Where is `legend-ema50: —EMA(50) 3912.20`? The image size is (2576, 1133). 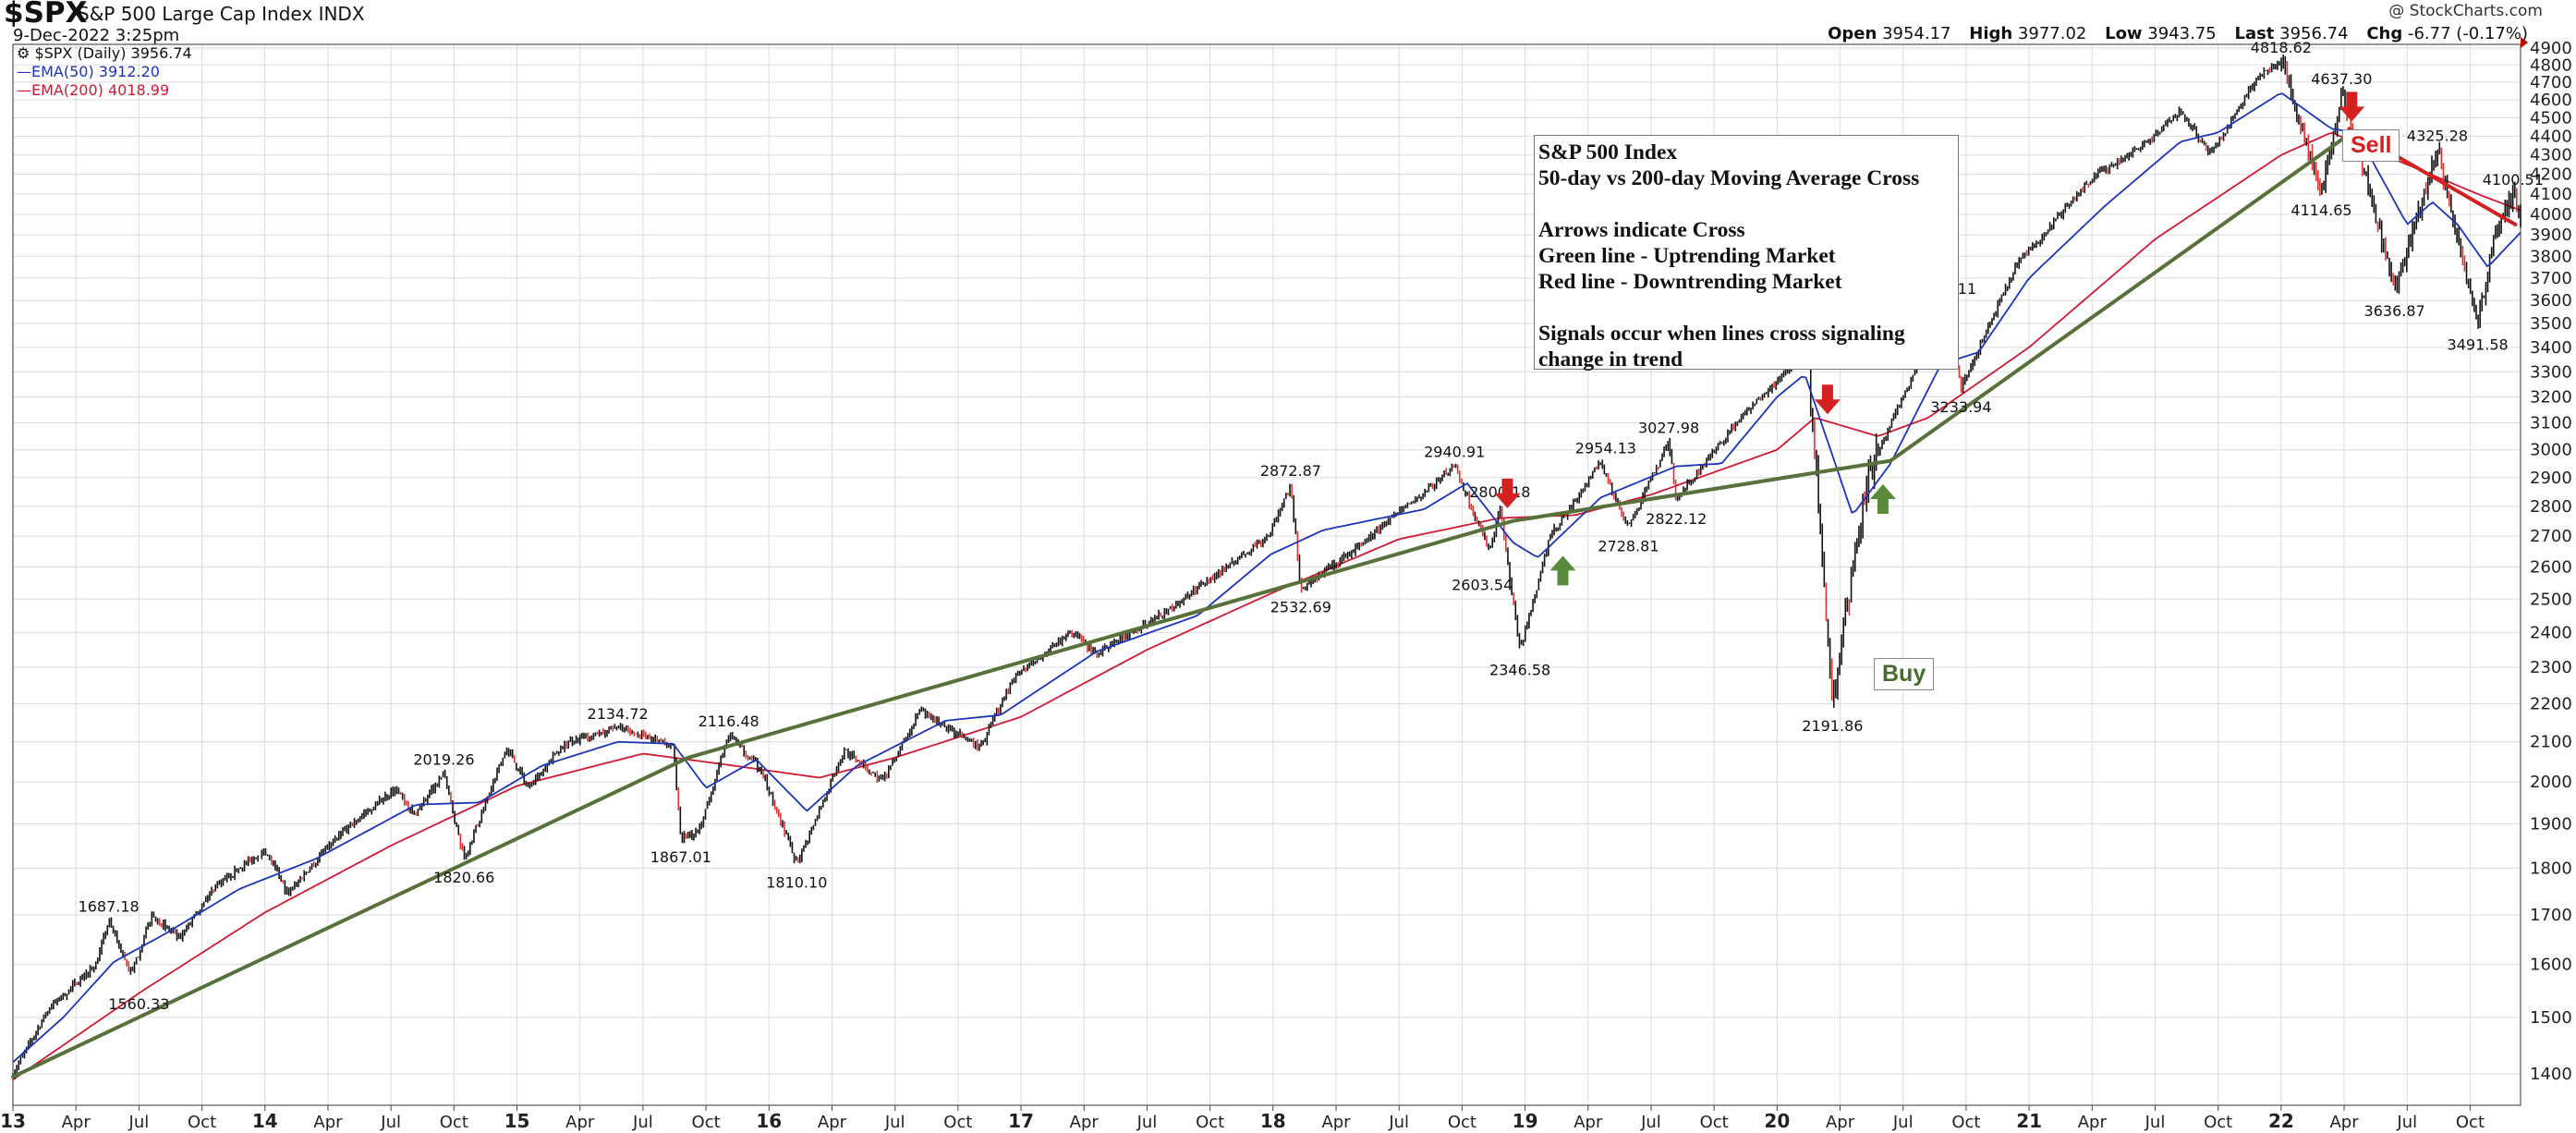 legend-ema50: —EMA(50) 3912.20 is located at coordinates (88, 71).